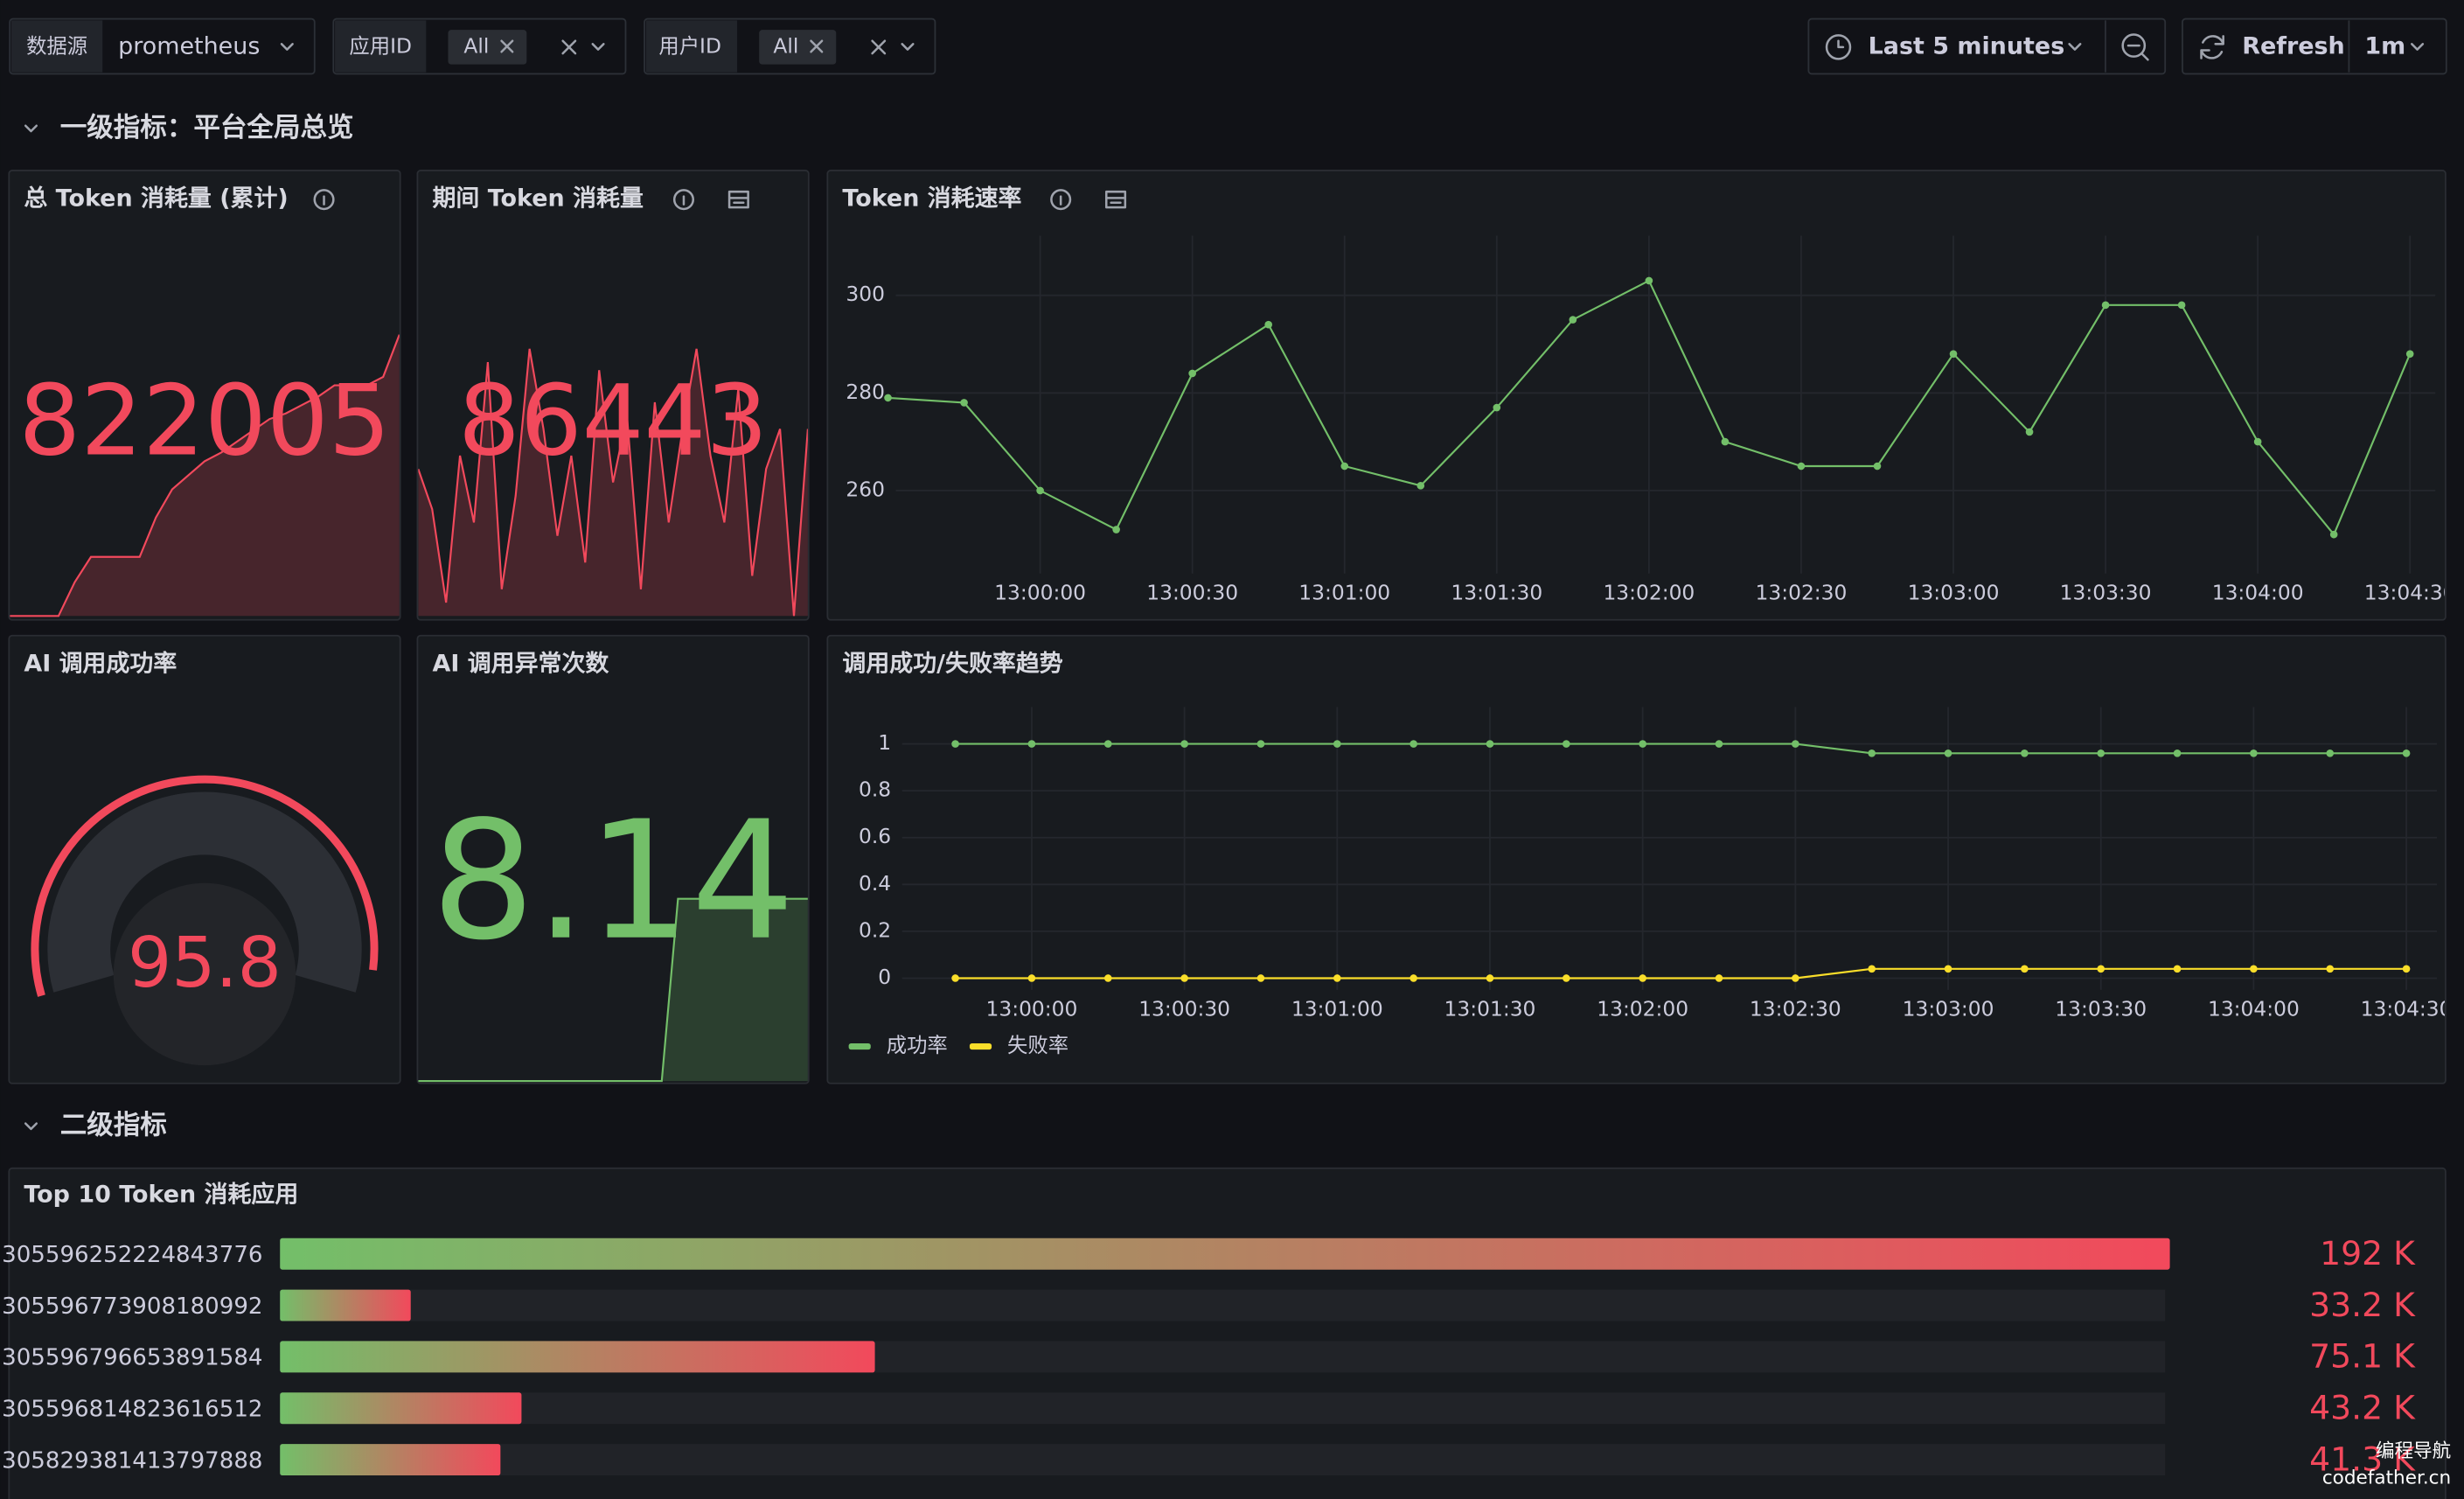 Image resolution: width=2464 pixels, height=1499 pixels. Describe the element at coordinates (1642, 1009) in the screenshot. I see `x-tick-label: 13:02:00` at that location.